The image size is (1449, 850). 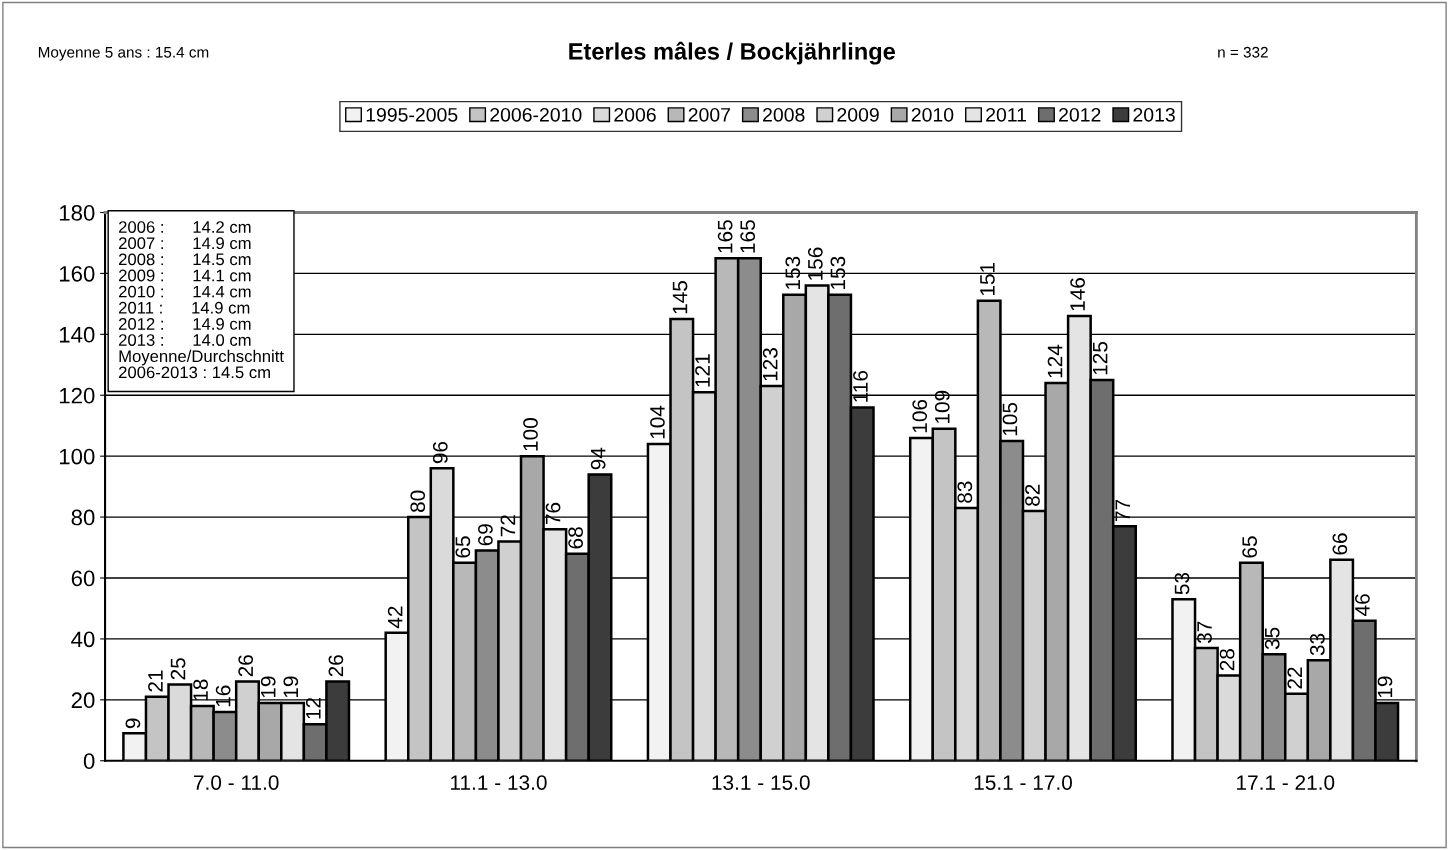 What do you see at coordinates (987, 279) in the screenshot?
I see `data-label: 151` at bounding box center [987, 279].